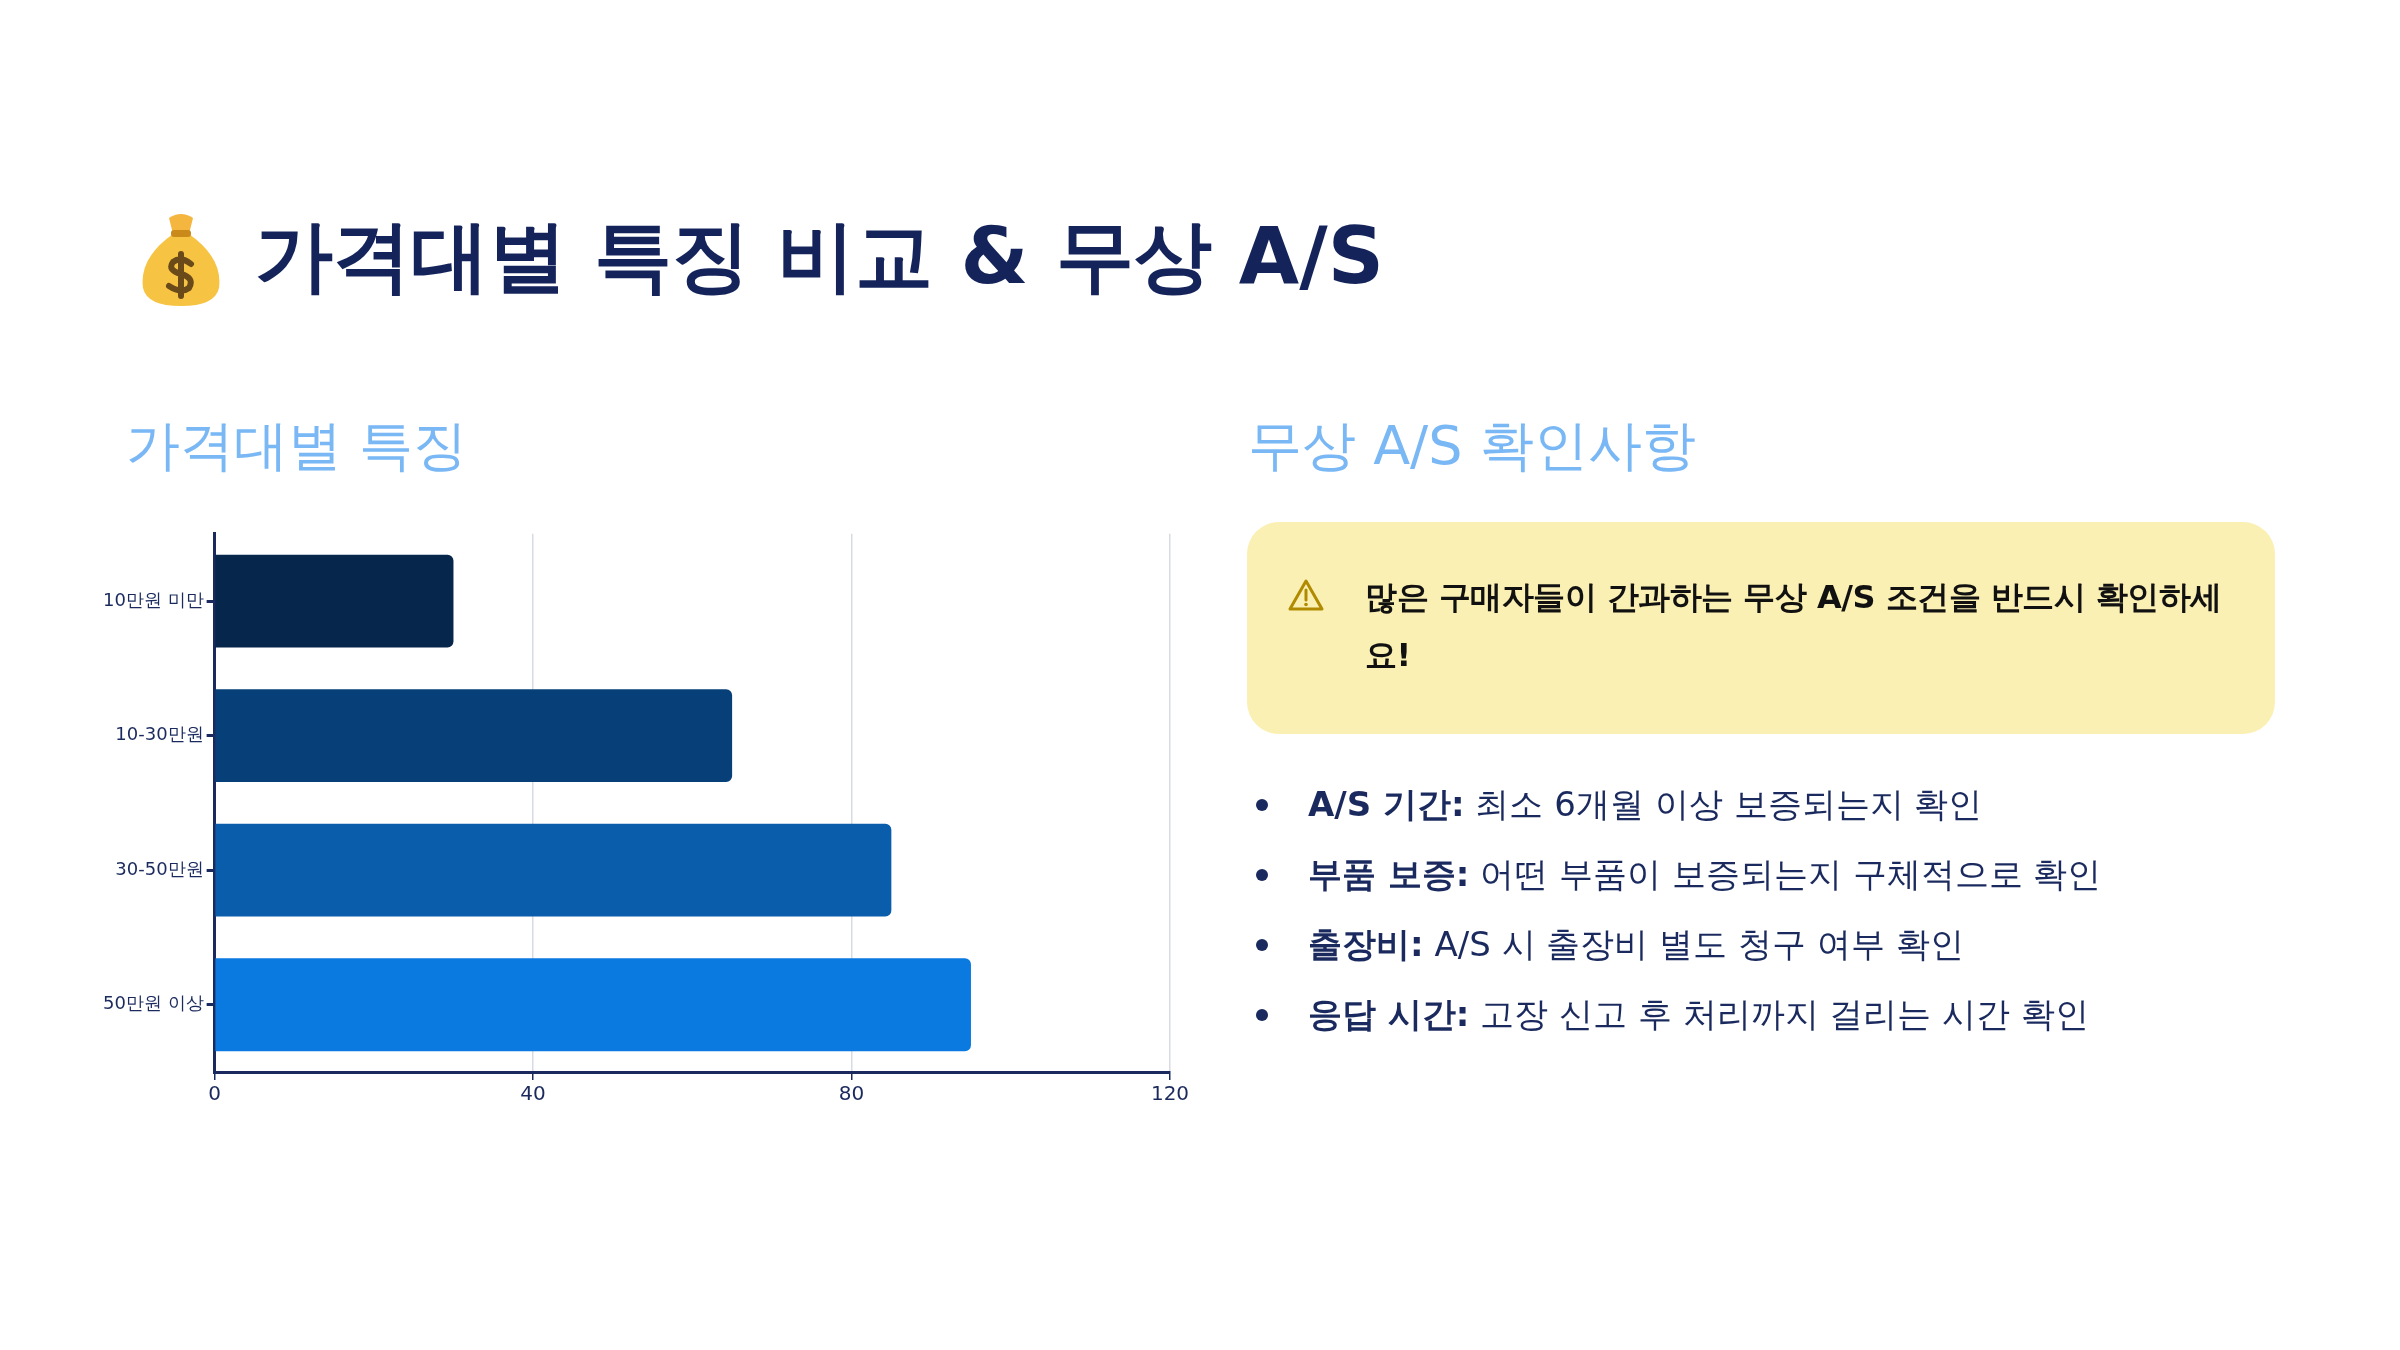 Image resolution: width=2400 pixels, height=1350 pixels. I want to click on y-tick-label: 50만원 이상, so click(153, 1003).